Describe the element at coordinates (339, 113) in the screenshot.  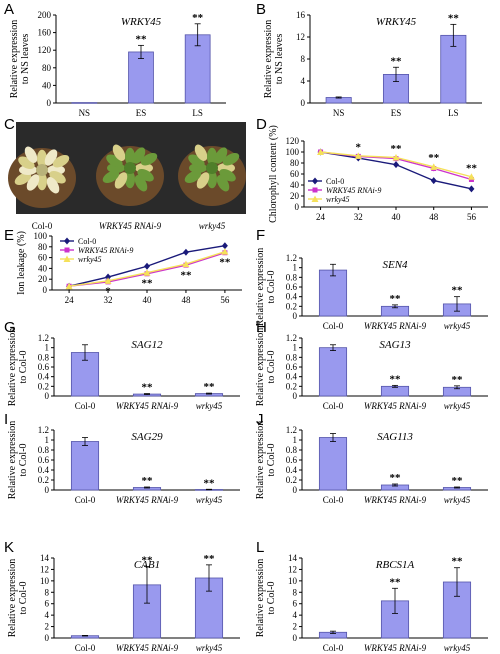
I see `x-category-label: NS` at that location.